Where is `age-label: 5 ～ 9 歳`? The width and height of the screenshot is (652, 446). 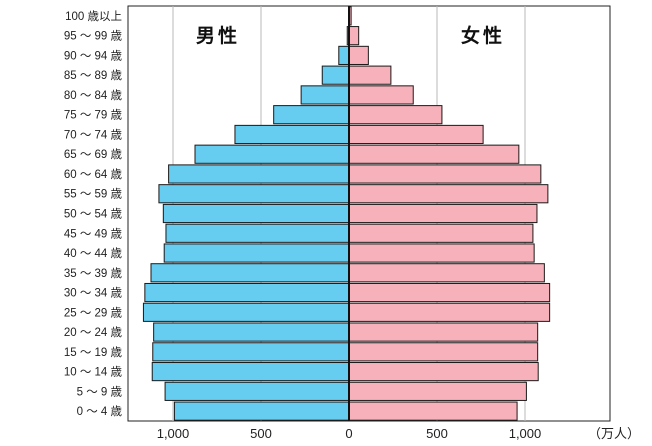 age-label: 5 ～ 9 歳 is located at coordinates (100, 391).